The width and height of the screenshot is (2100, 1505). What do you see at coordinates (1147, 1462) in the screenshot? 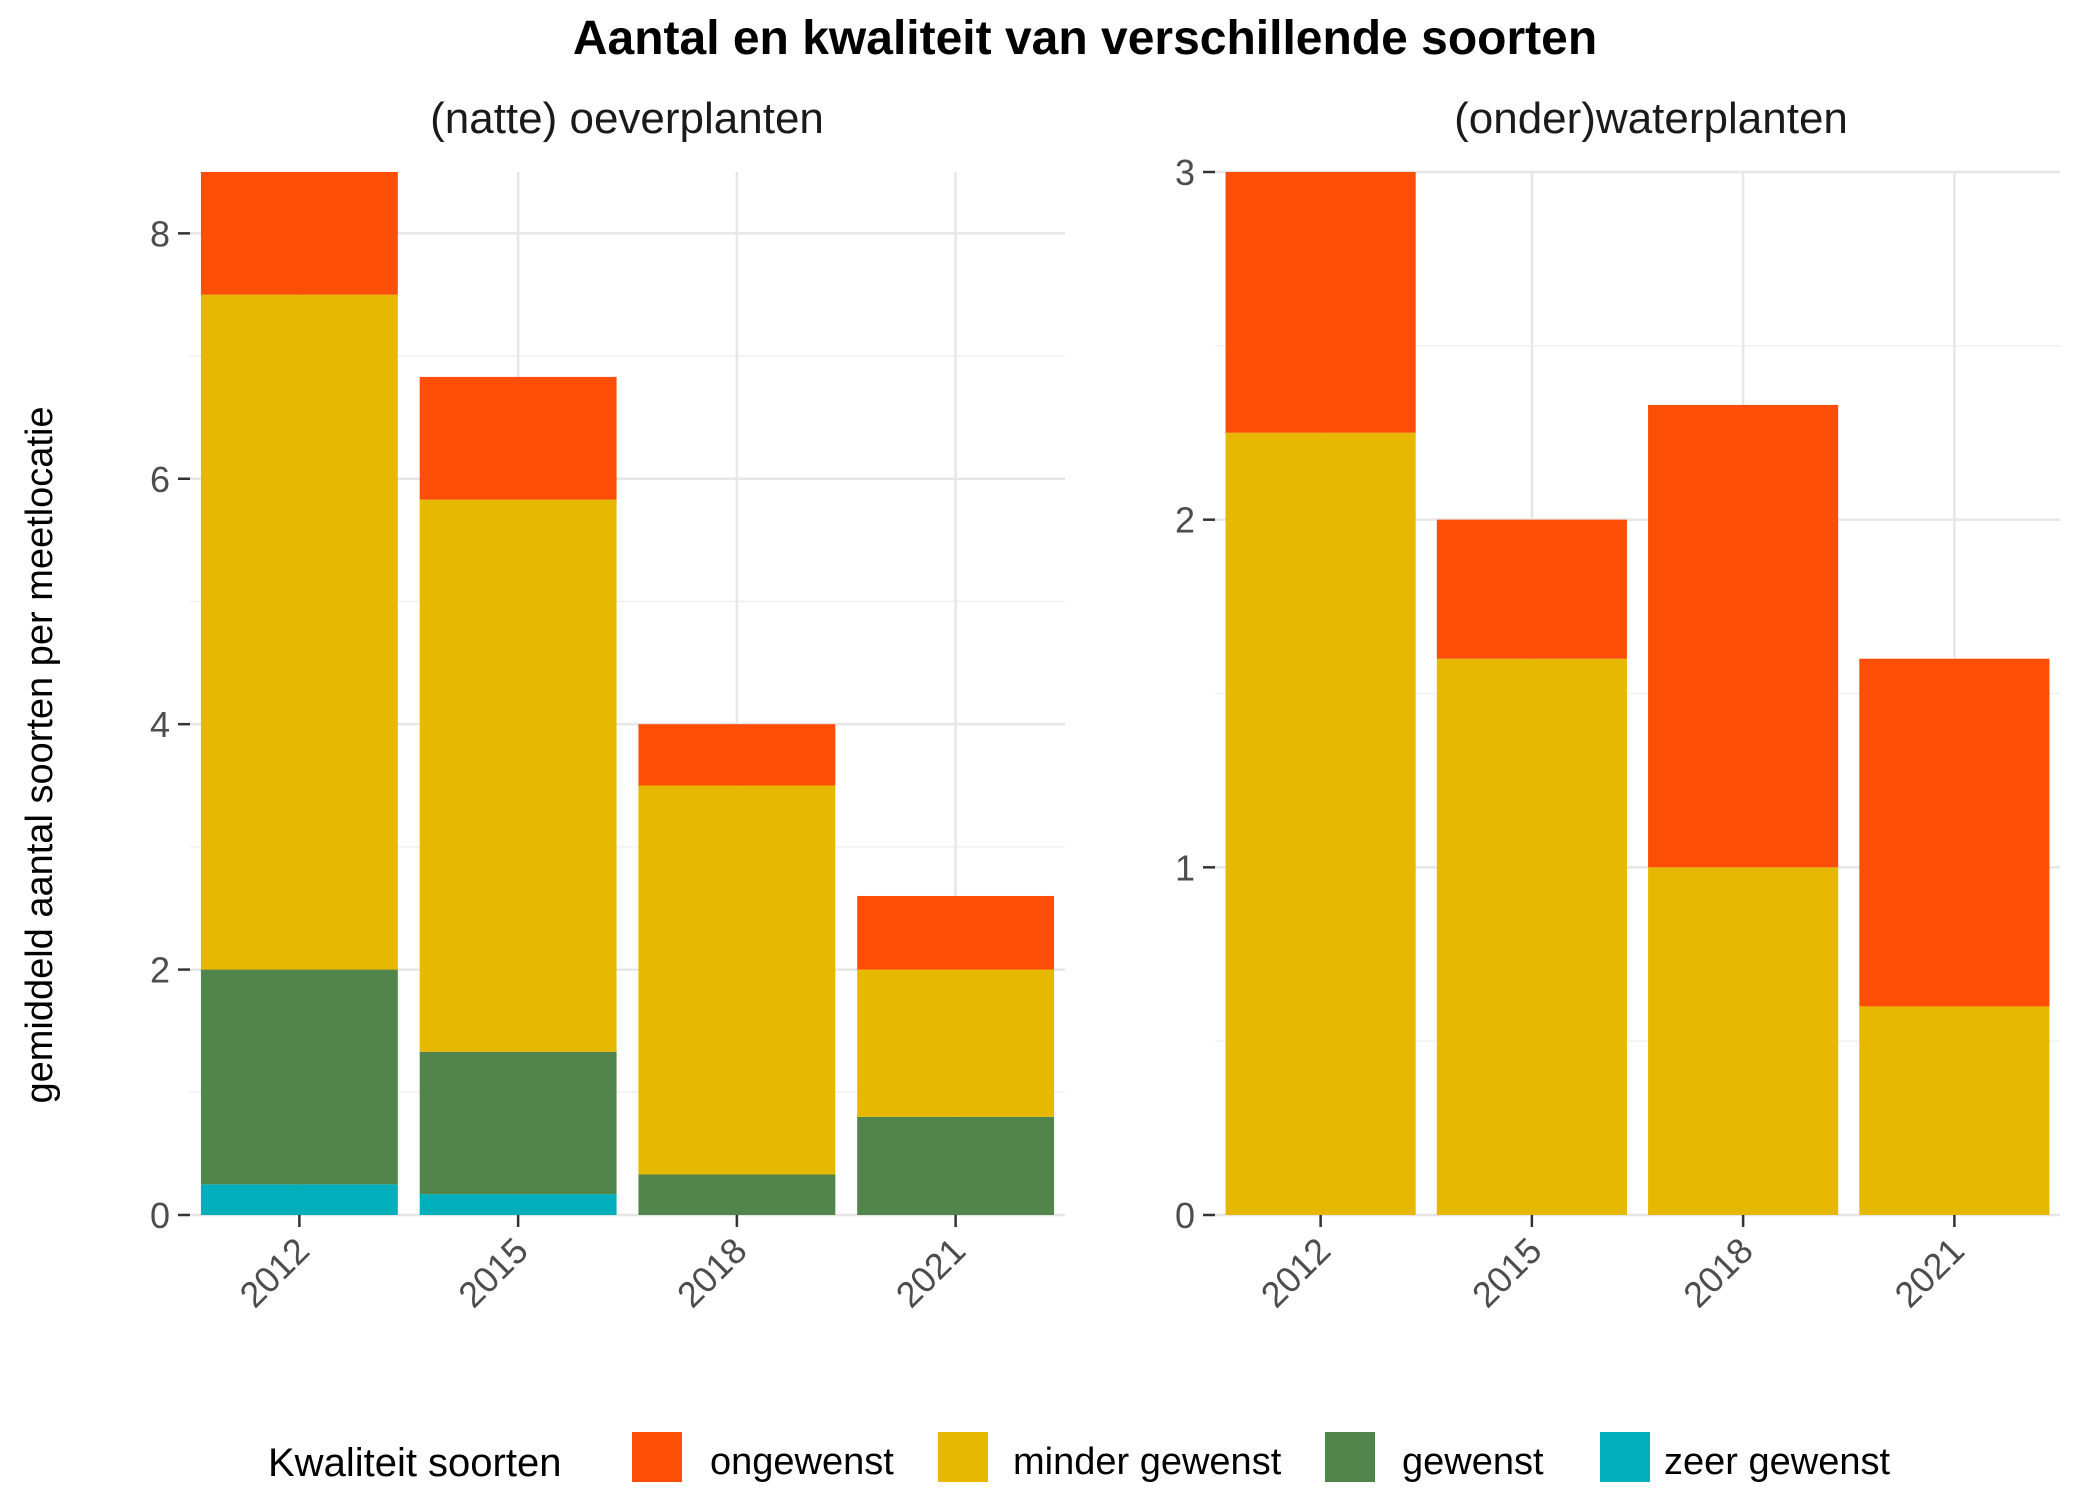
I see `legend-label: minder gewenst` at bounding box center [1147, 1462].